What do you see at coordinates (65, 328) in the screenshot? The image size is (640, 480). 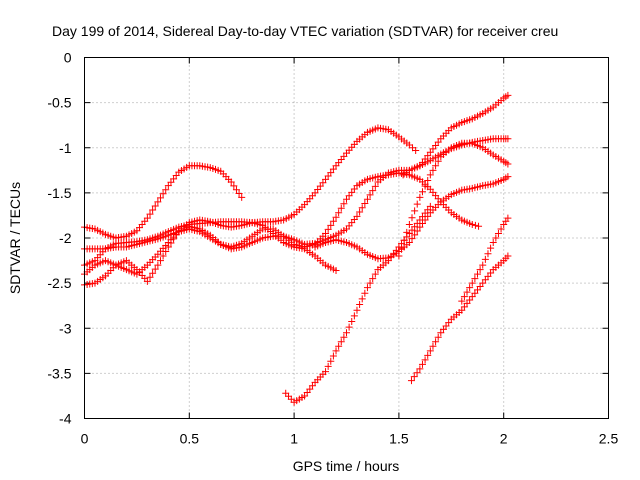 I see `y-tick-label: -3` at bounding box center [65, 328].